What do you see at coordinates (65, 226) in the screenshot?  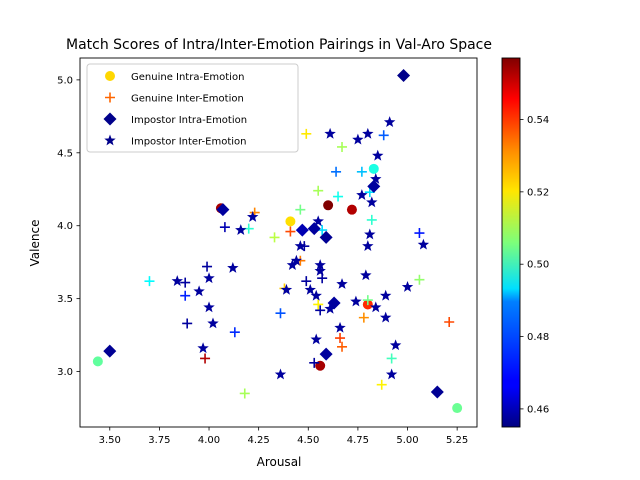 I see `y-tick-label: 4.0` at bounding box center [65, 226].